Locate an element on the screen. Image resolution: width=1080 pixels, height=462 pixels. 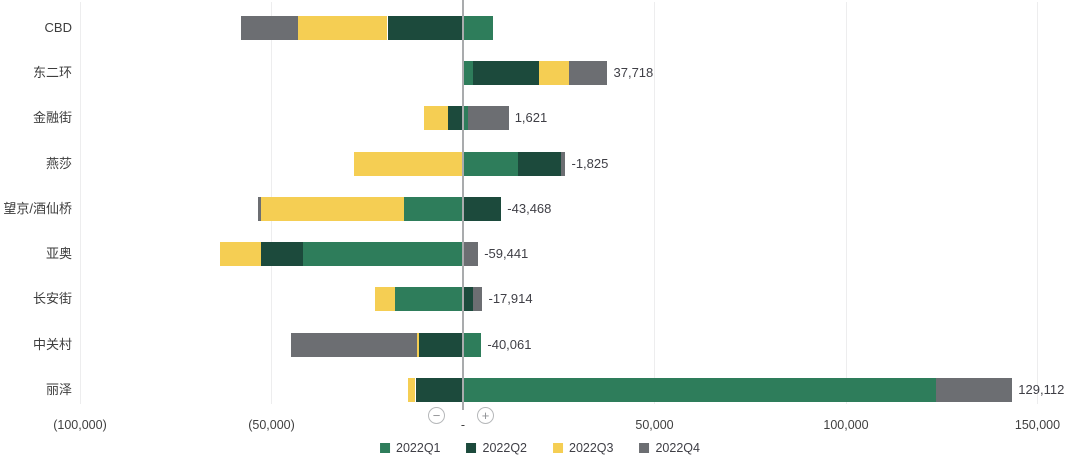
axis-zoom-in-button: + is located at coordinates (485, 415).